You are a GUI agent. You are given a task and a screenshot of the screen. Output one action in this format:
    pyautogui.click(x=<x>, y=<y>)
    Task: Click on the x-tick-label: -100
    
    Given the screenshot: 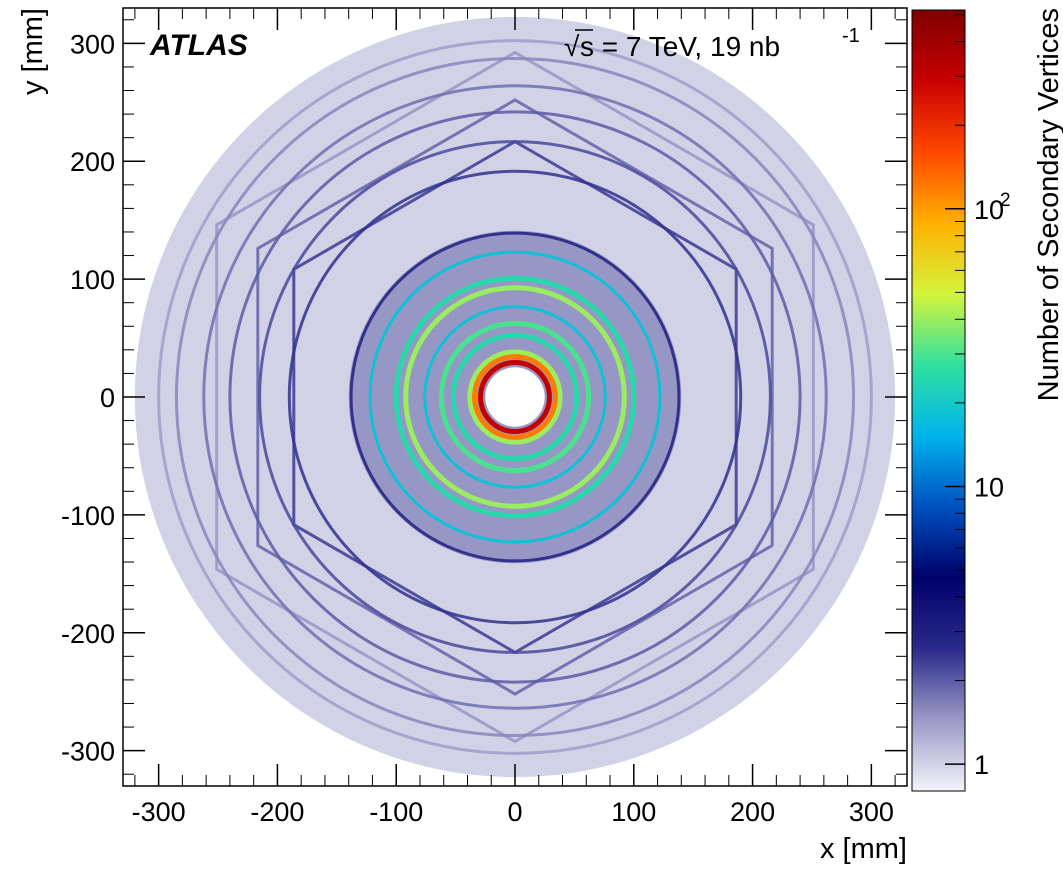 What is the action you would take?
    pyautogui.click(x=396, y=812)
    